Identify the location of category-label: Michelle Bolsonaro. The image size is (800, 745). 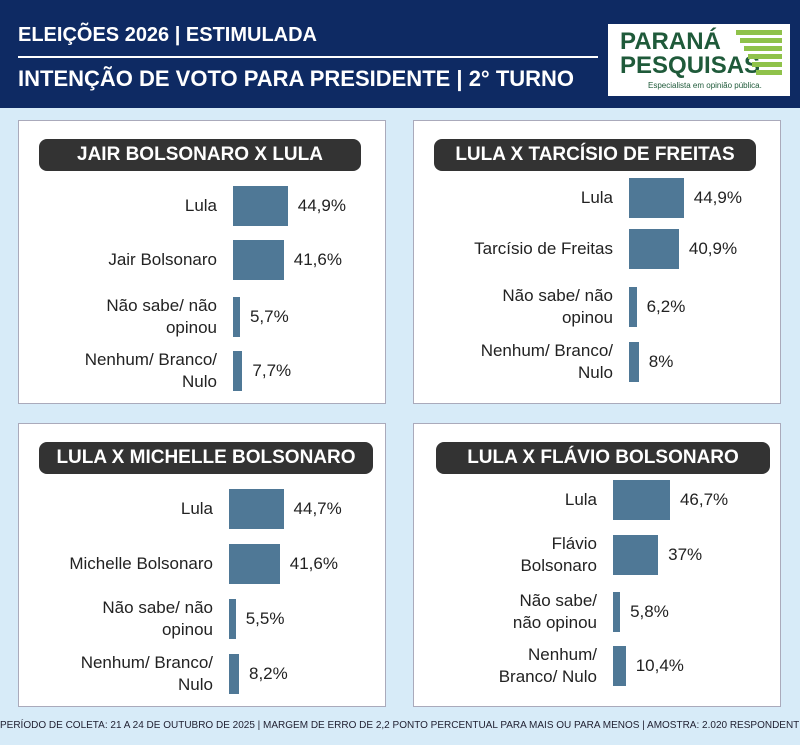
(141, 563).